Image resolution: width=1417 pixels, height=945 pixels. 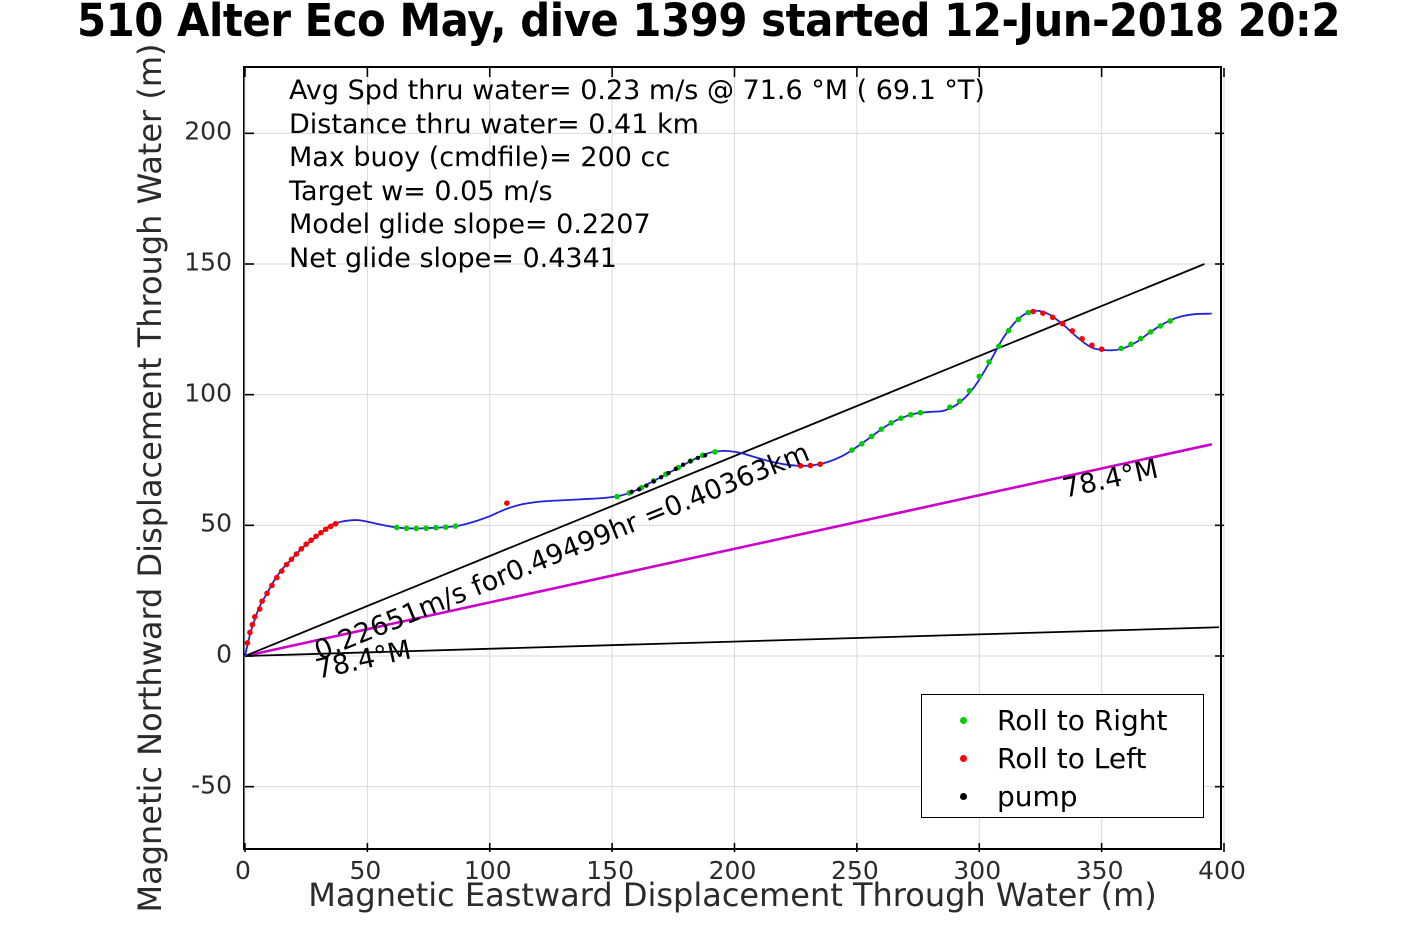 What do you see at coordinates (421, 191) in the screenshot?
I see `info-line-target-w: Target w= 0.05 m/s` at bounding box center [421, 191].